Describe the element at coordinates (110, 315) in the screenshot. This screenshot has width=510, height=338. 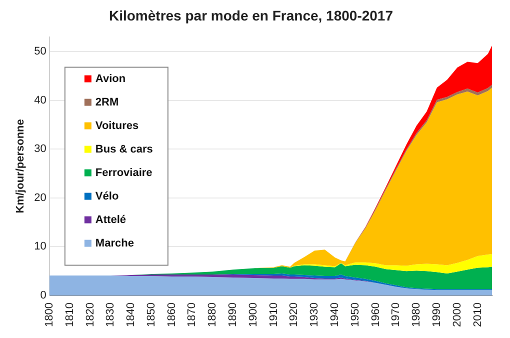
I see `x-tick-label: 1830` at that location.